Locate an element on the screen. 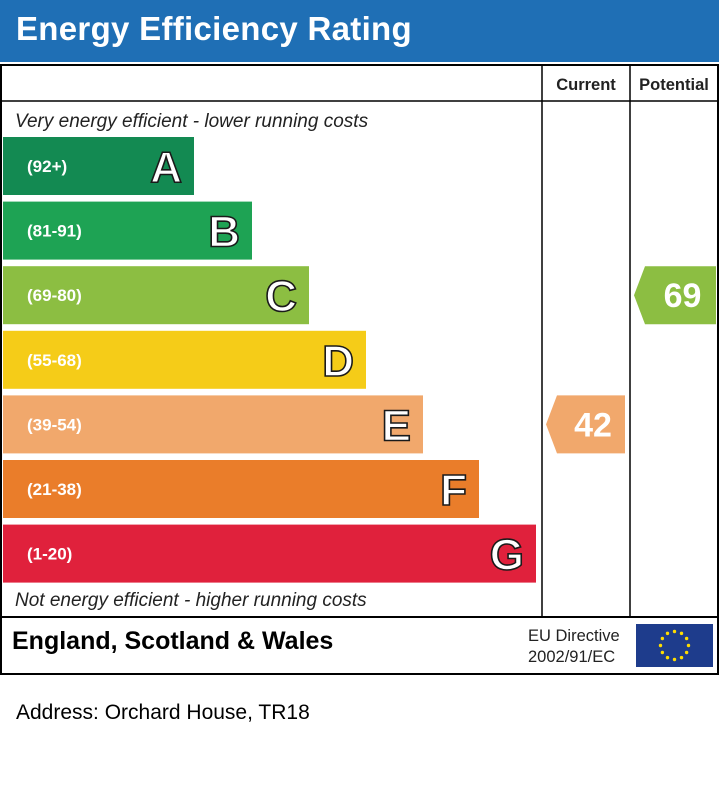  rating-arrows: 42 69 is located at coordinates (631, 360).